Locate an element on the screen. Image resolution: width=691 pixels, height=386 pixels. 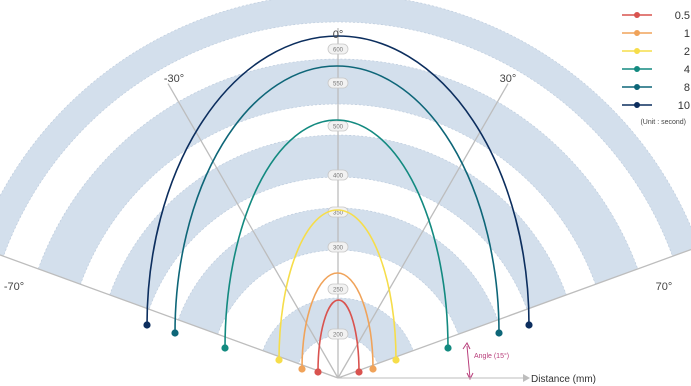
legend-label: 2 is located at coordinates (687, 52).